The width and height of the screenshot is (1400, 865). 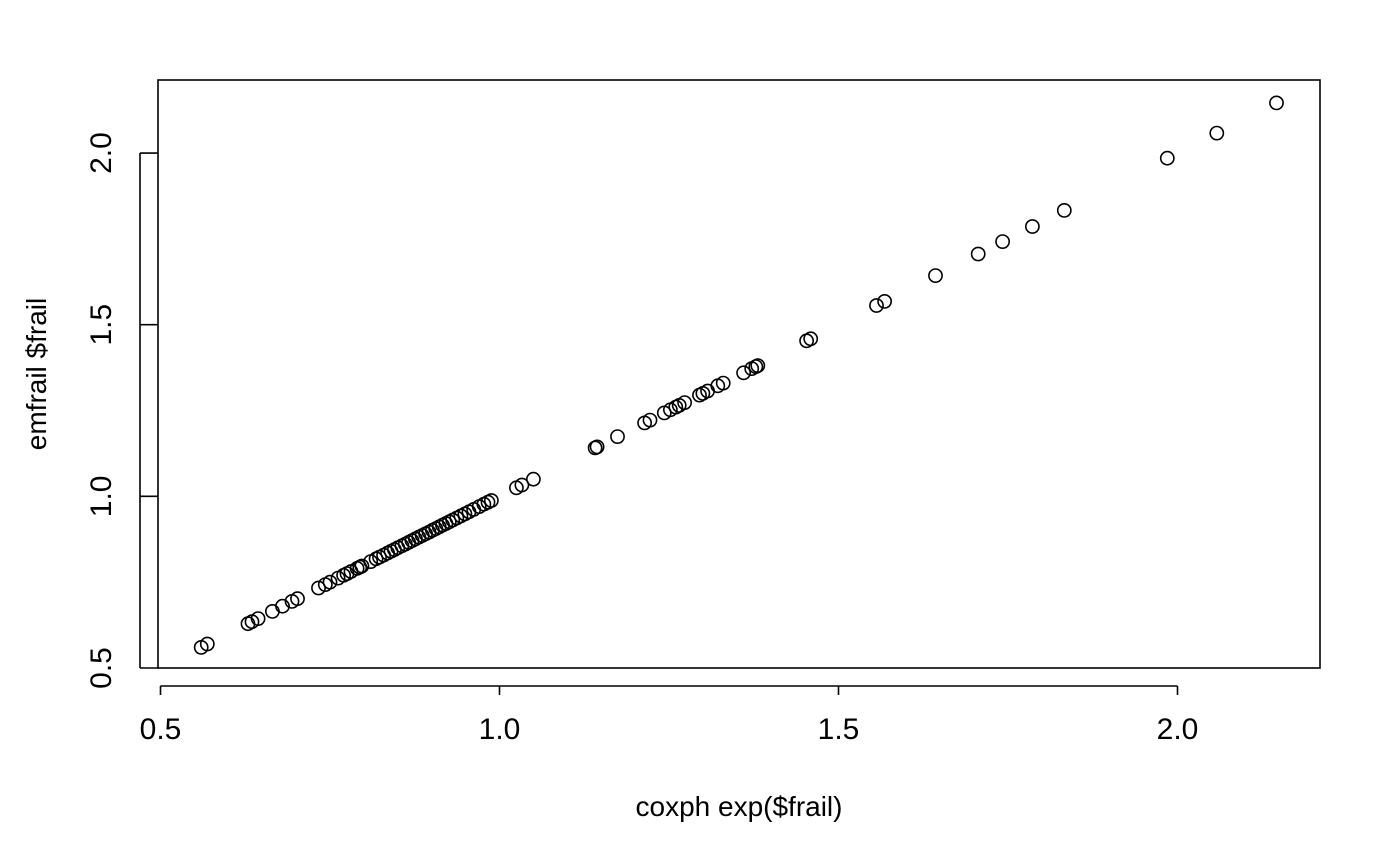 What do you see at coordinates (101, 496) in the screenshot?
I see `y-tick-label: 1.0` at bounding box center [101, 496].